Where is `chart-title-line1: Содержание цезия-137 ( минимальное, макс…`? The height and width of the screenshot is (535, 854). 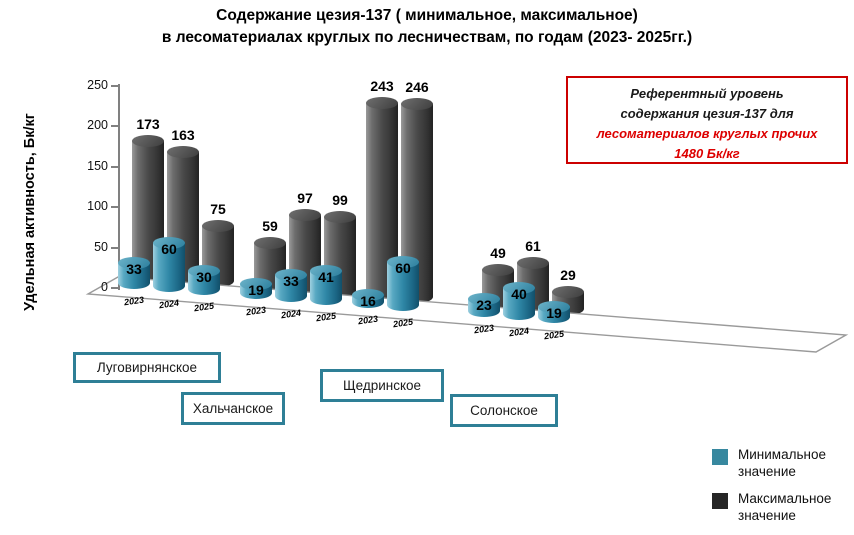 chart-title-line1: Содержание цезия-137 ( минимальное, макс… is located at coordinates (427, 15).